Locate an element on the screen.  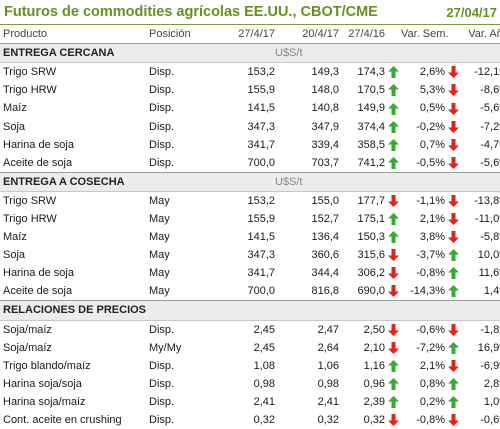
price-week-ago: 0,32 is located at coordinates (328, 420).